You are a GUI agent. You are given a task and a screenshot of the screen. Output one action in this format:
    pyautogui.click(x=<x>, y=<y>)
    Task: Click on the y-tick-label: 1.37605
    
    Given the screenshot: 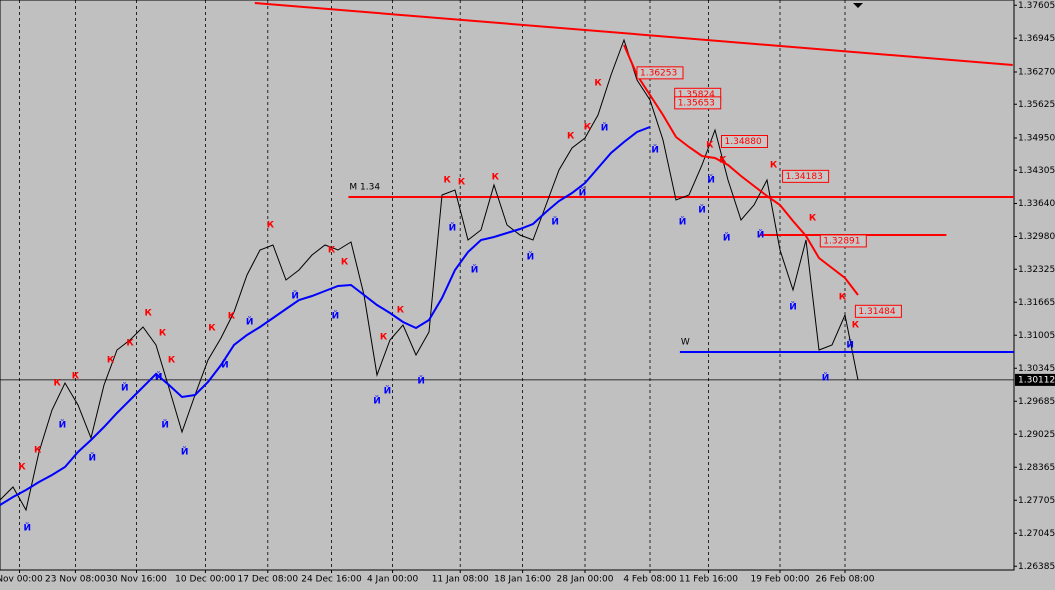 What is the action you would take?
    pyautogui.click(x=1036, y=6)
    